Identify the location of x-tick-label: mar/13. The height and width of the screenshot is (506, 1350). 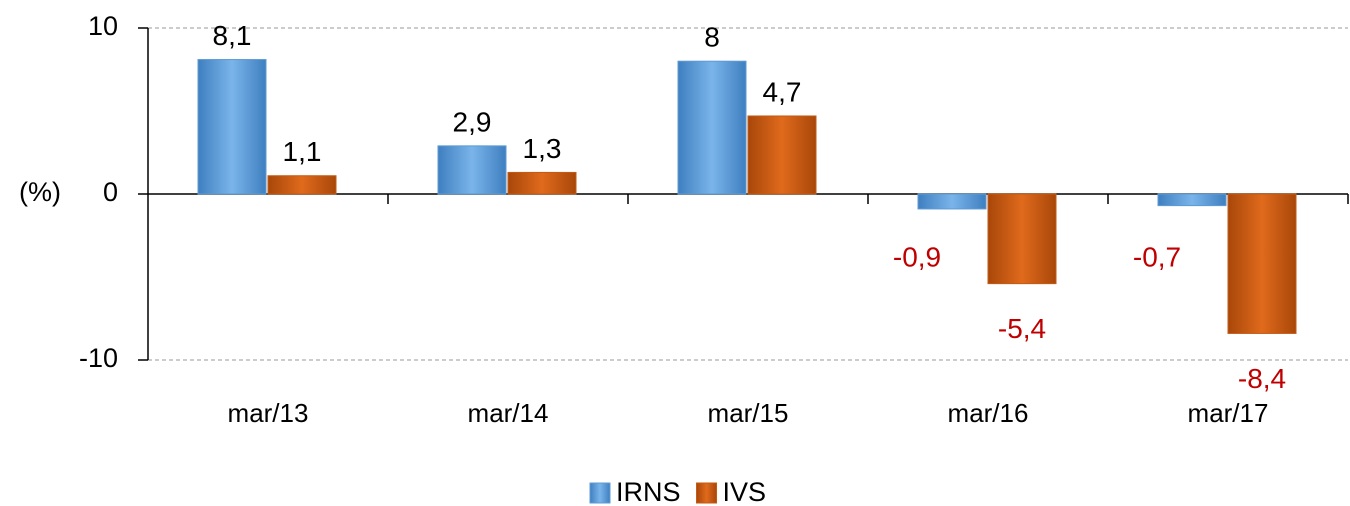
(268, 413).